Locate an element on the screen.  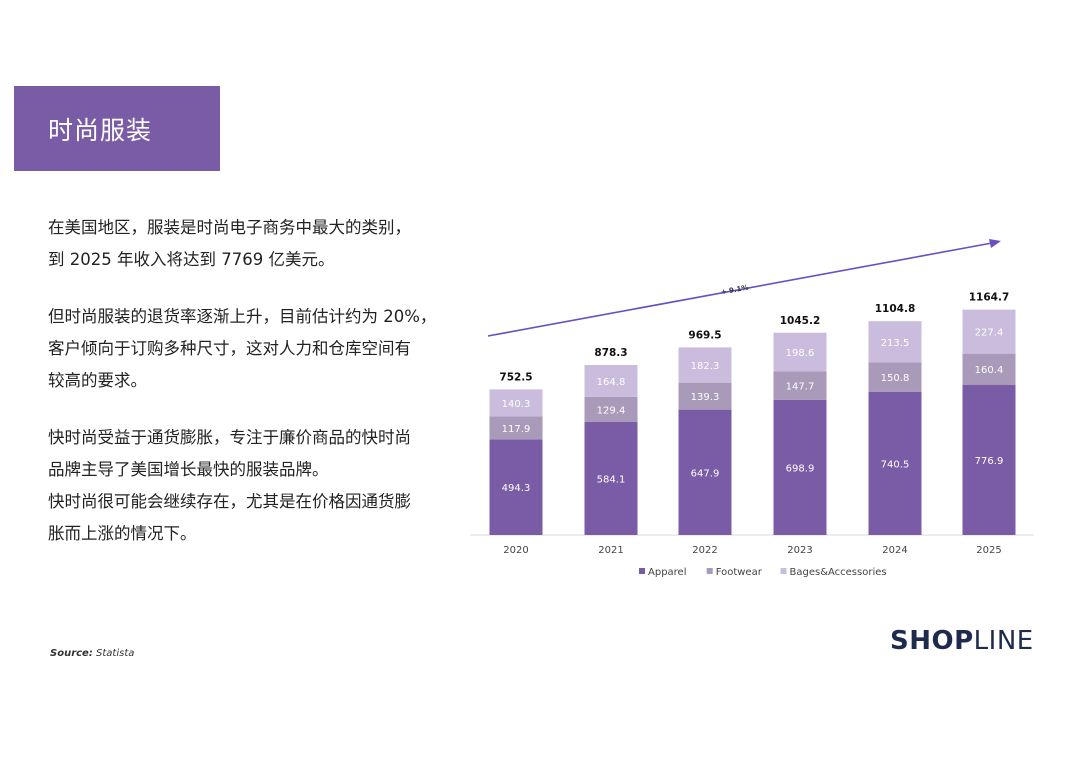
bar-bages-accessories-2022 is located at coordinates (705, 365).